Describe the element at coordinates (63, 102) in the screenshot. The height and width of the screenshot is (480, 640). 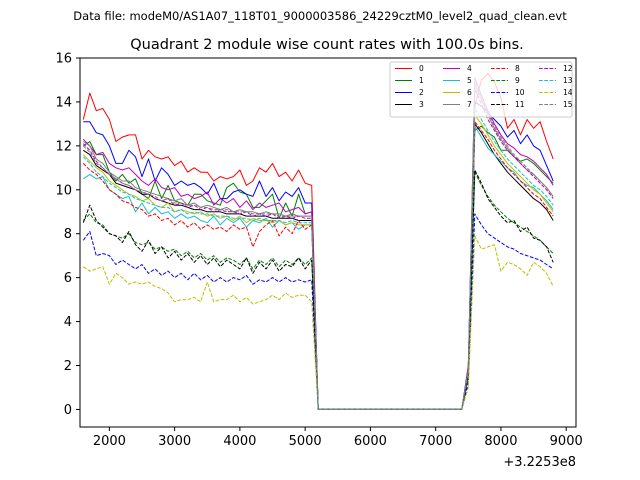
I see `y-tick-label: 14` at that location.